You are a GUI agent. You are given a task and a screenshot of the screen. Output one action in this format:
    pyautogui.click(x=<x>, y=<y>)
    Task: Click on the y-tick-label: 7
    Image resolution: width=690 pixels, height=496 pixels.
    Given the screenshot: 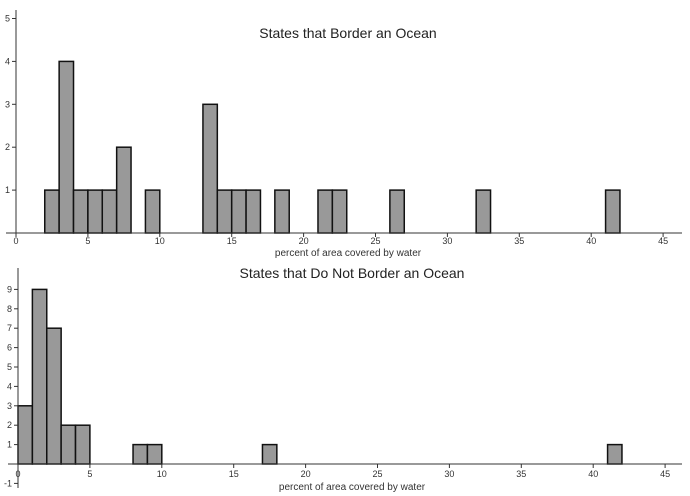 What is the action you would take?
    pyautogui.click(x=9, y=328)
    